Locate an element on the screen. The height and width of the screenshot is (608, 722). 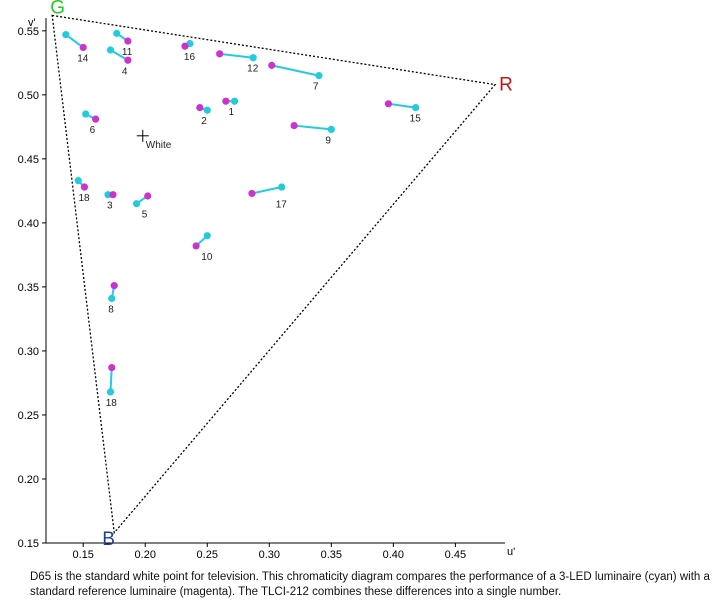
y-tick-label: 0.50 is located at coordinates (28, 96).